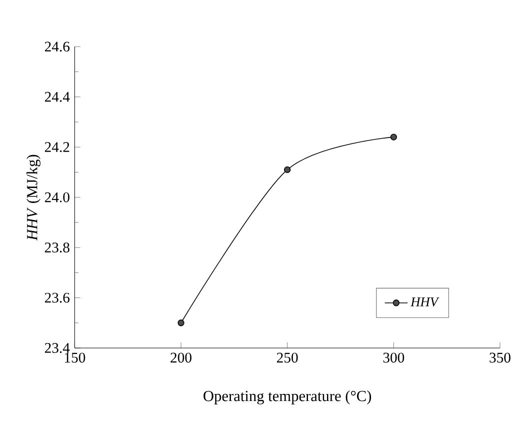  What do you see at coordinates (33, 197) in the screenshot?
I see `y-axis-title: HHV (MJ/kg)` at bounding box center [33, 197].